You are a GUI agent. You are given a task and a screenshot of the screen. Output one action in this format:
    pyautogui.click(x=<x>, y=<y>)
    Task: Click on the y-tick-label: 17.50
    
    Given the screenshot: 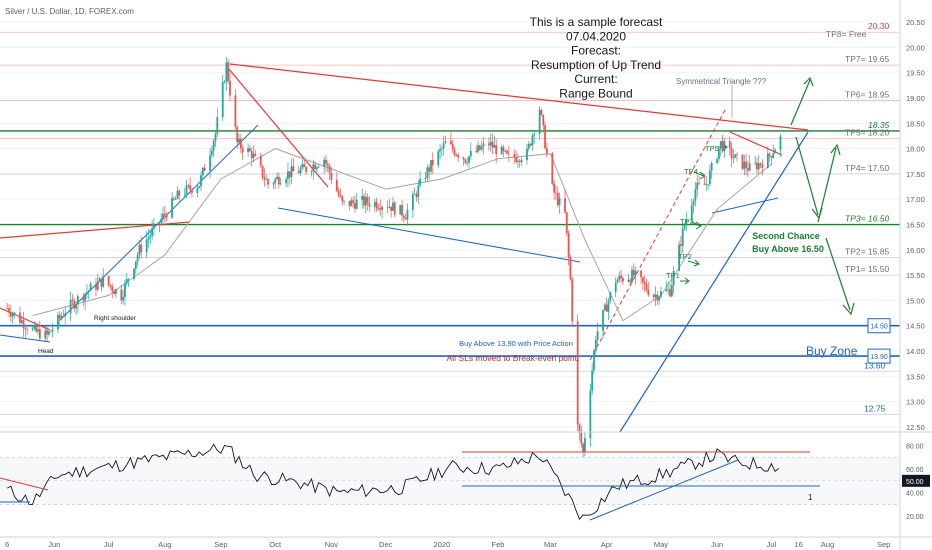 What is the action you would take?
    pyautogui.click(x=915, y=174)
    